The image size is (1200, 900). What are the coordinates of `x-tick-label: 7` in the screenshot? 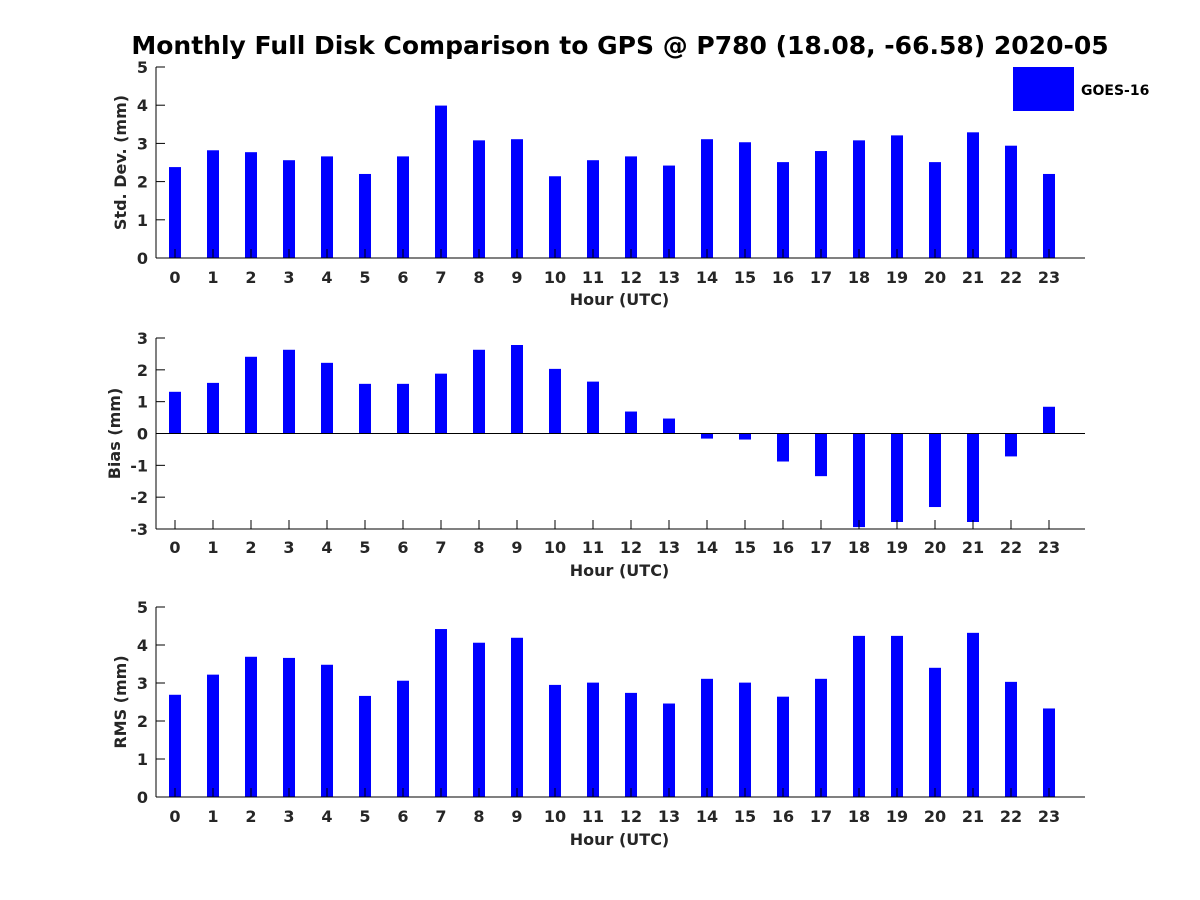 It's located at (440, 547).